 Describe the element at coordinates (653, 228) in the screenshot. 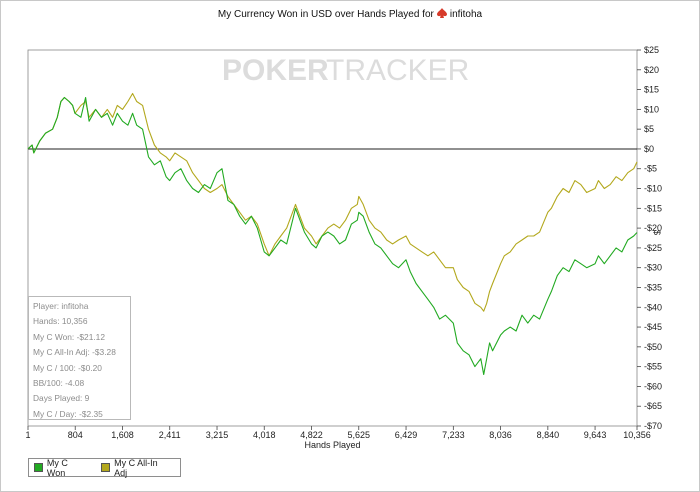

I see `y-tick-label: -$20` at that location.